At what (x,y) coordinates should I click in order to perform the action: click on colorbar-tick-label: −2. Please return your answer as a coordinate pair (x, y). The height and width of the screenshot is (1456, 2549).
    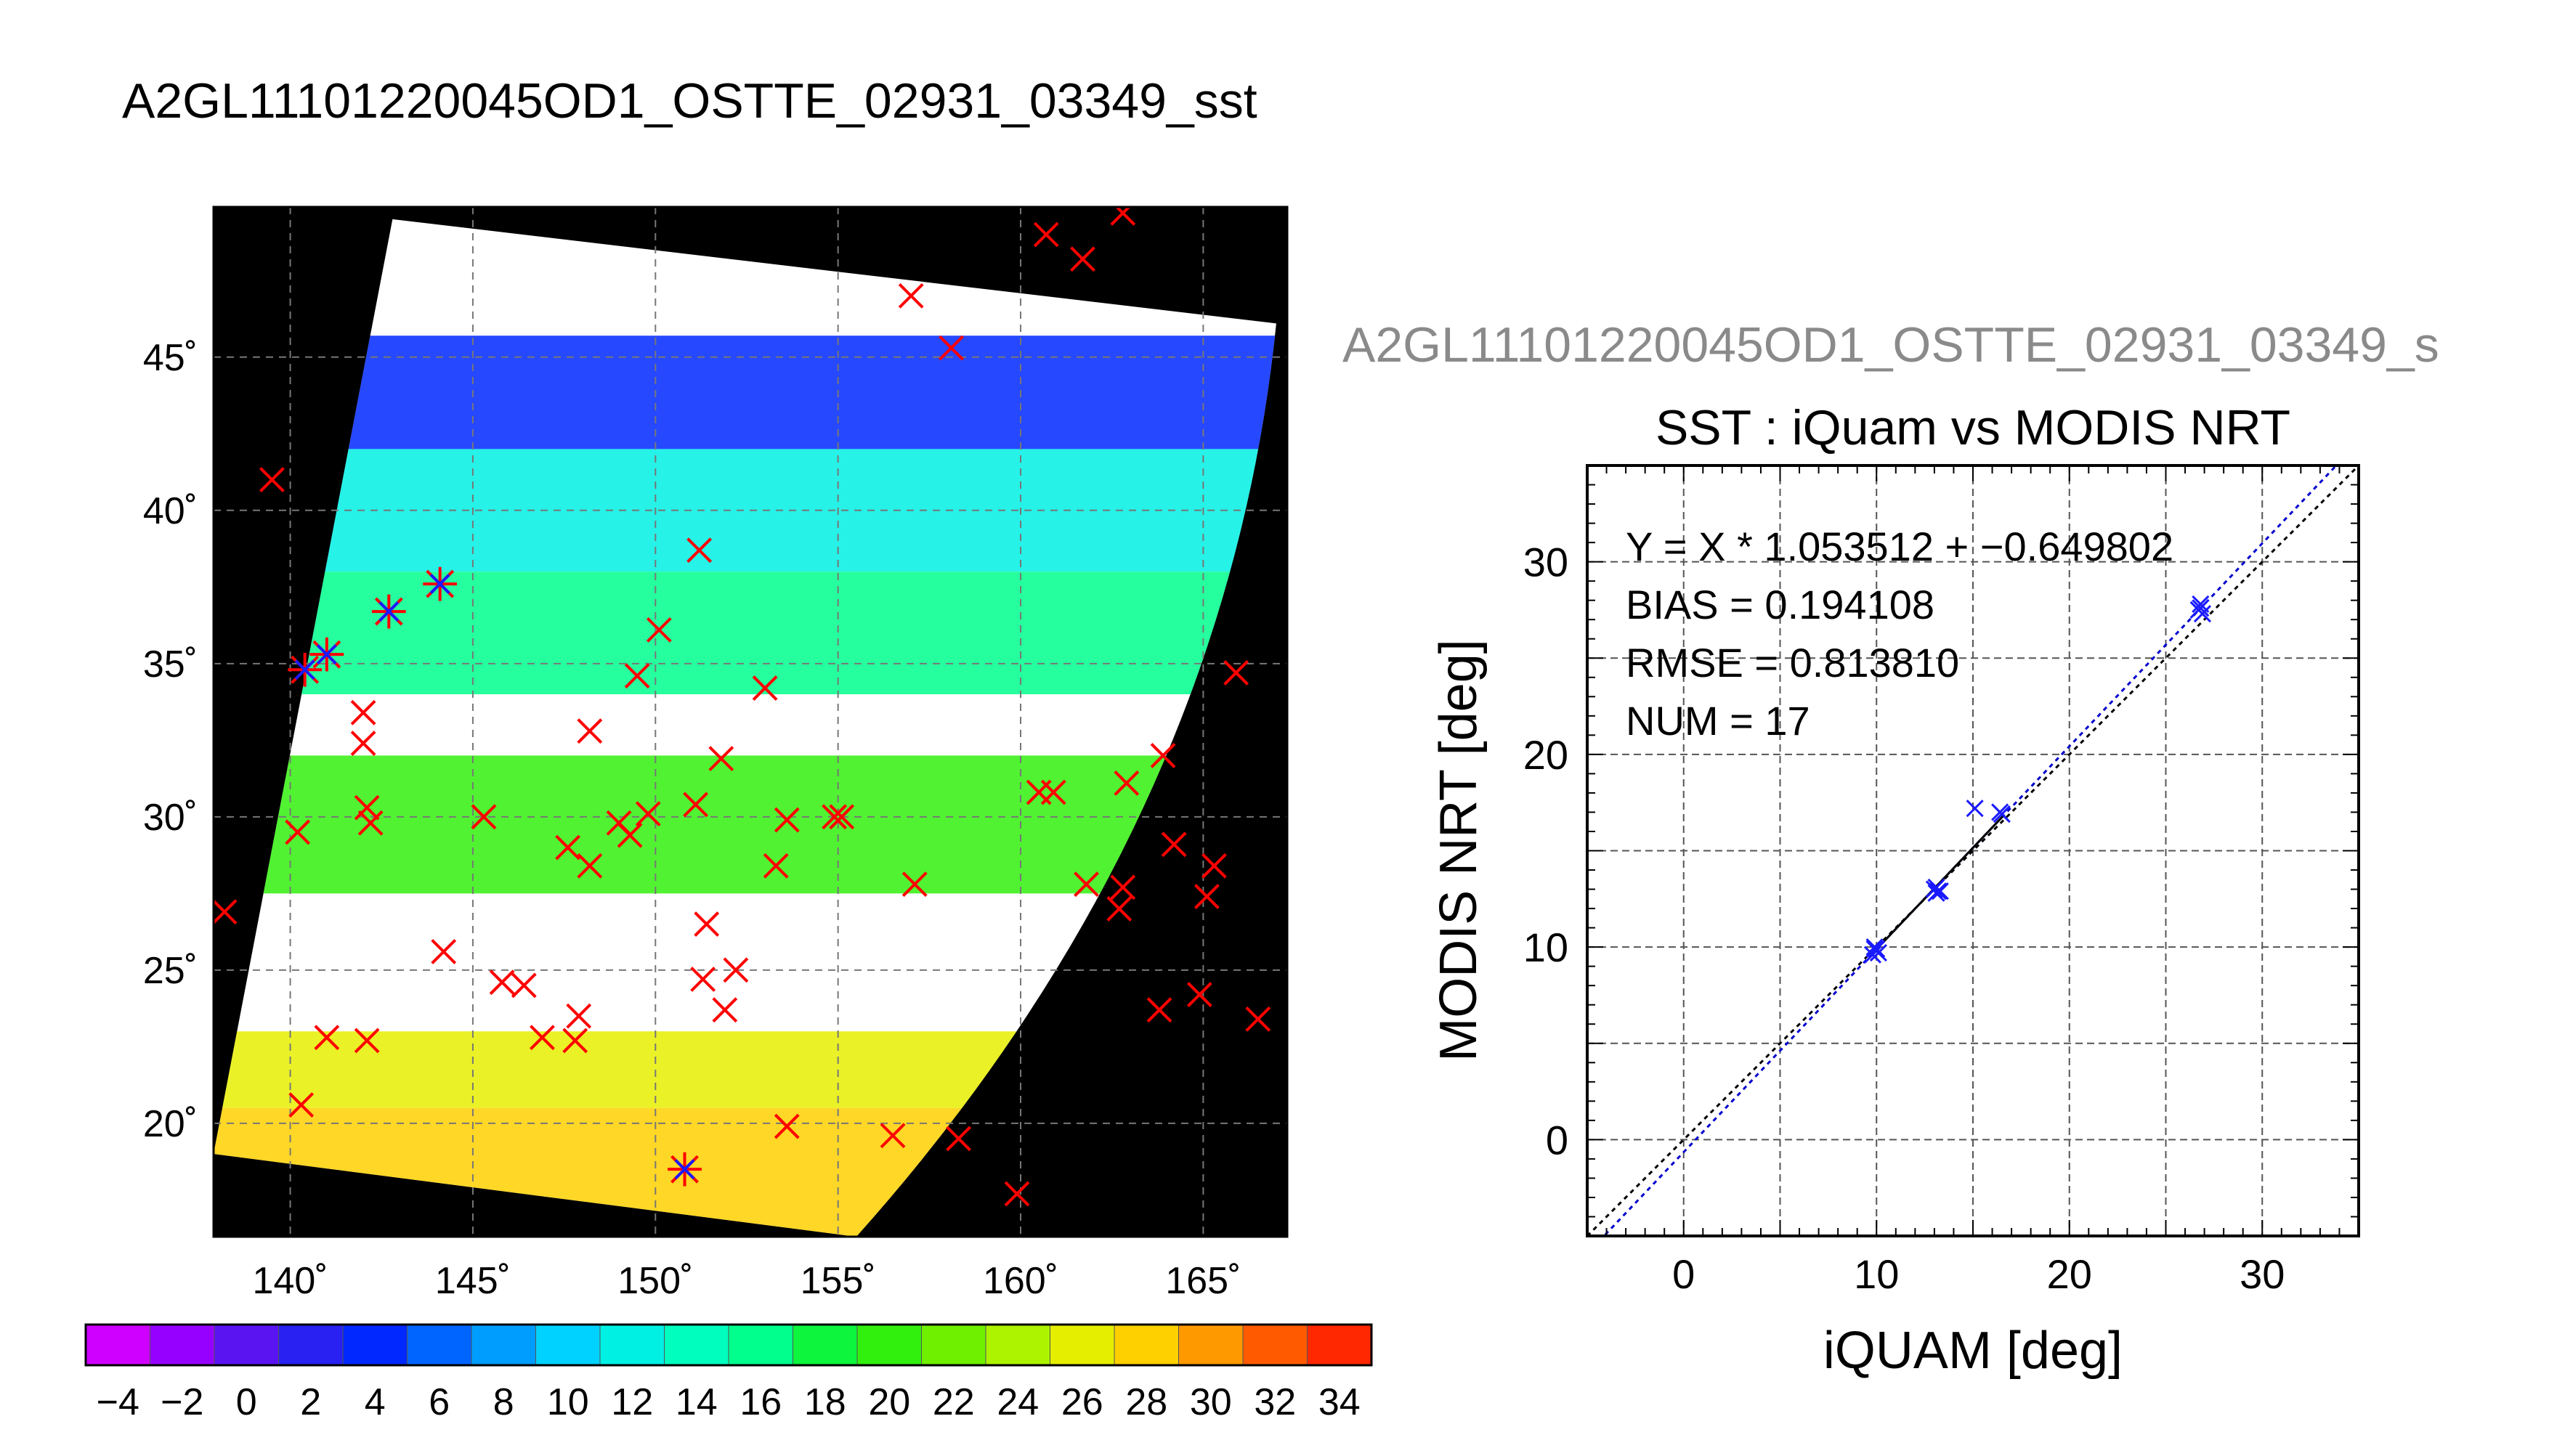
    Looking at the image, I should click on (182, 1402).